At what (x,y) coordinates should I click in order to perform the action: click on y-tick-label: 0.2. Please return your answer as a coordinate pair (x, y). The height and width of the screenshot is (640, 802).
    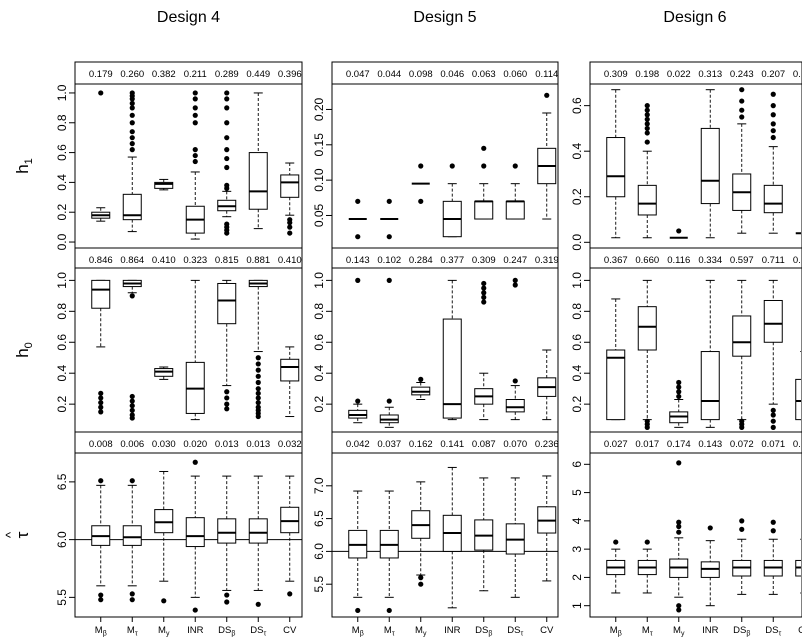
    Looking at the image, I should click on (319, 403).